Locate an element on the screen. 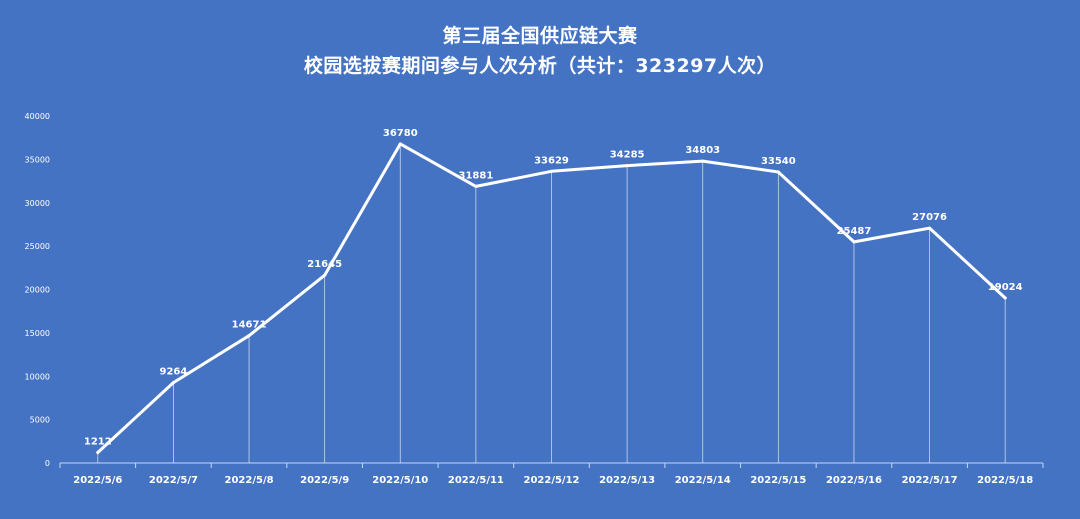 The width and height of the screenshot is (1080, 519). y-tick-label: 10000 is located at coordinates (37, 376).